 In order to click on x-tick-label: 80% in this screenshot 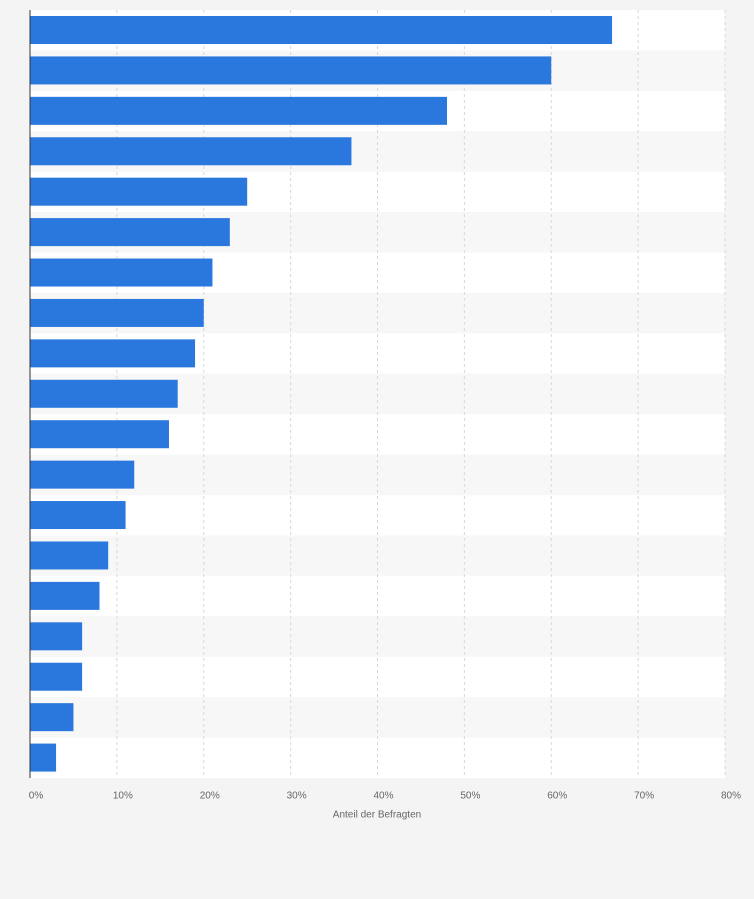, I will do `click(731, 796)`.